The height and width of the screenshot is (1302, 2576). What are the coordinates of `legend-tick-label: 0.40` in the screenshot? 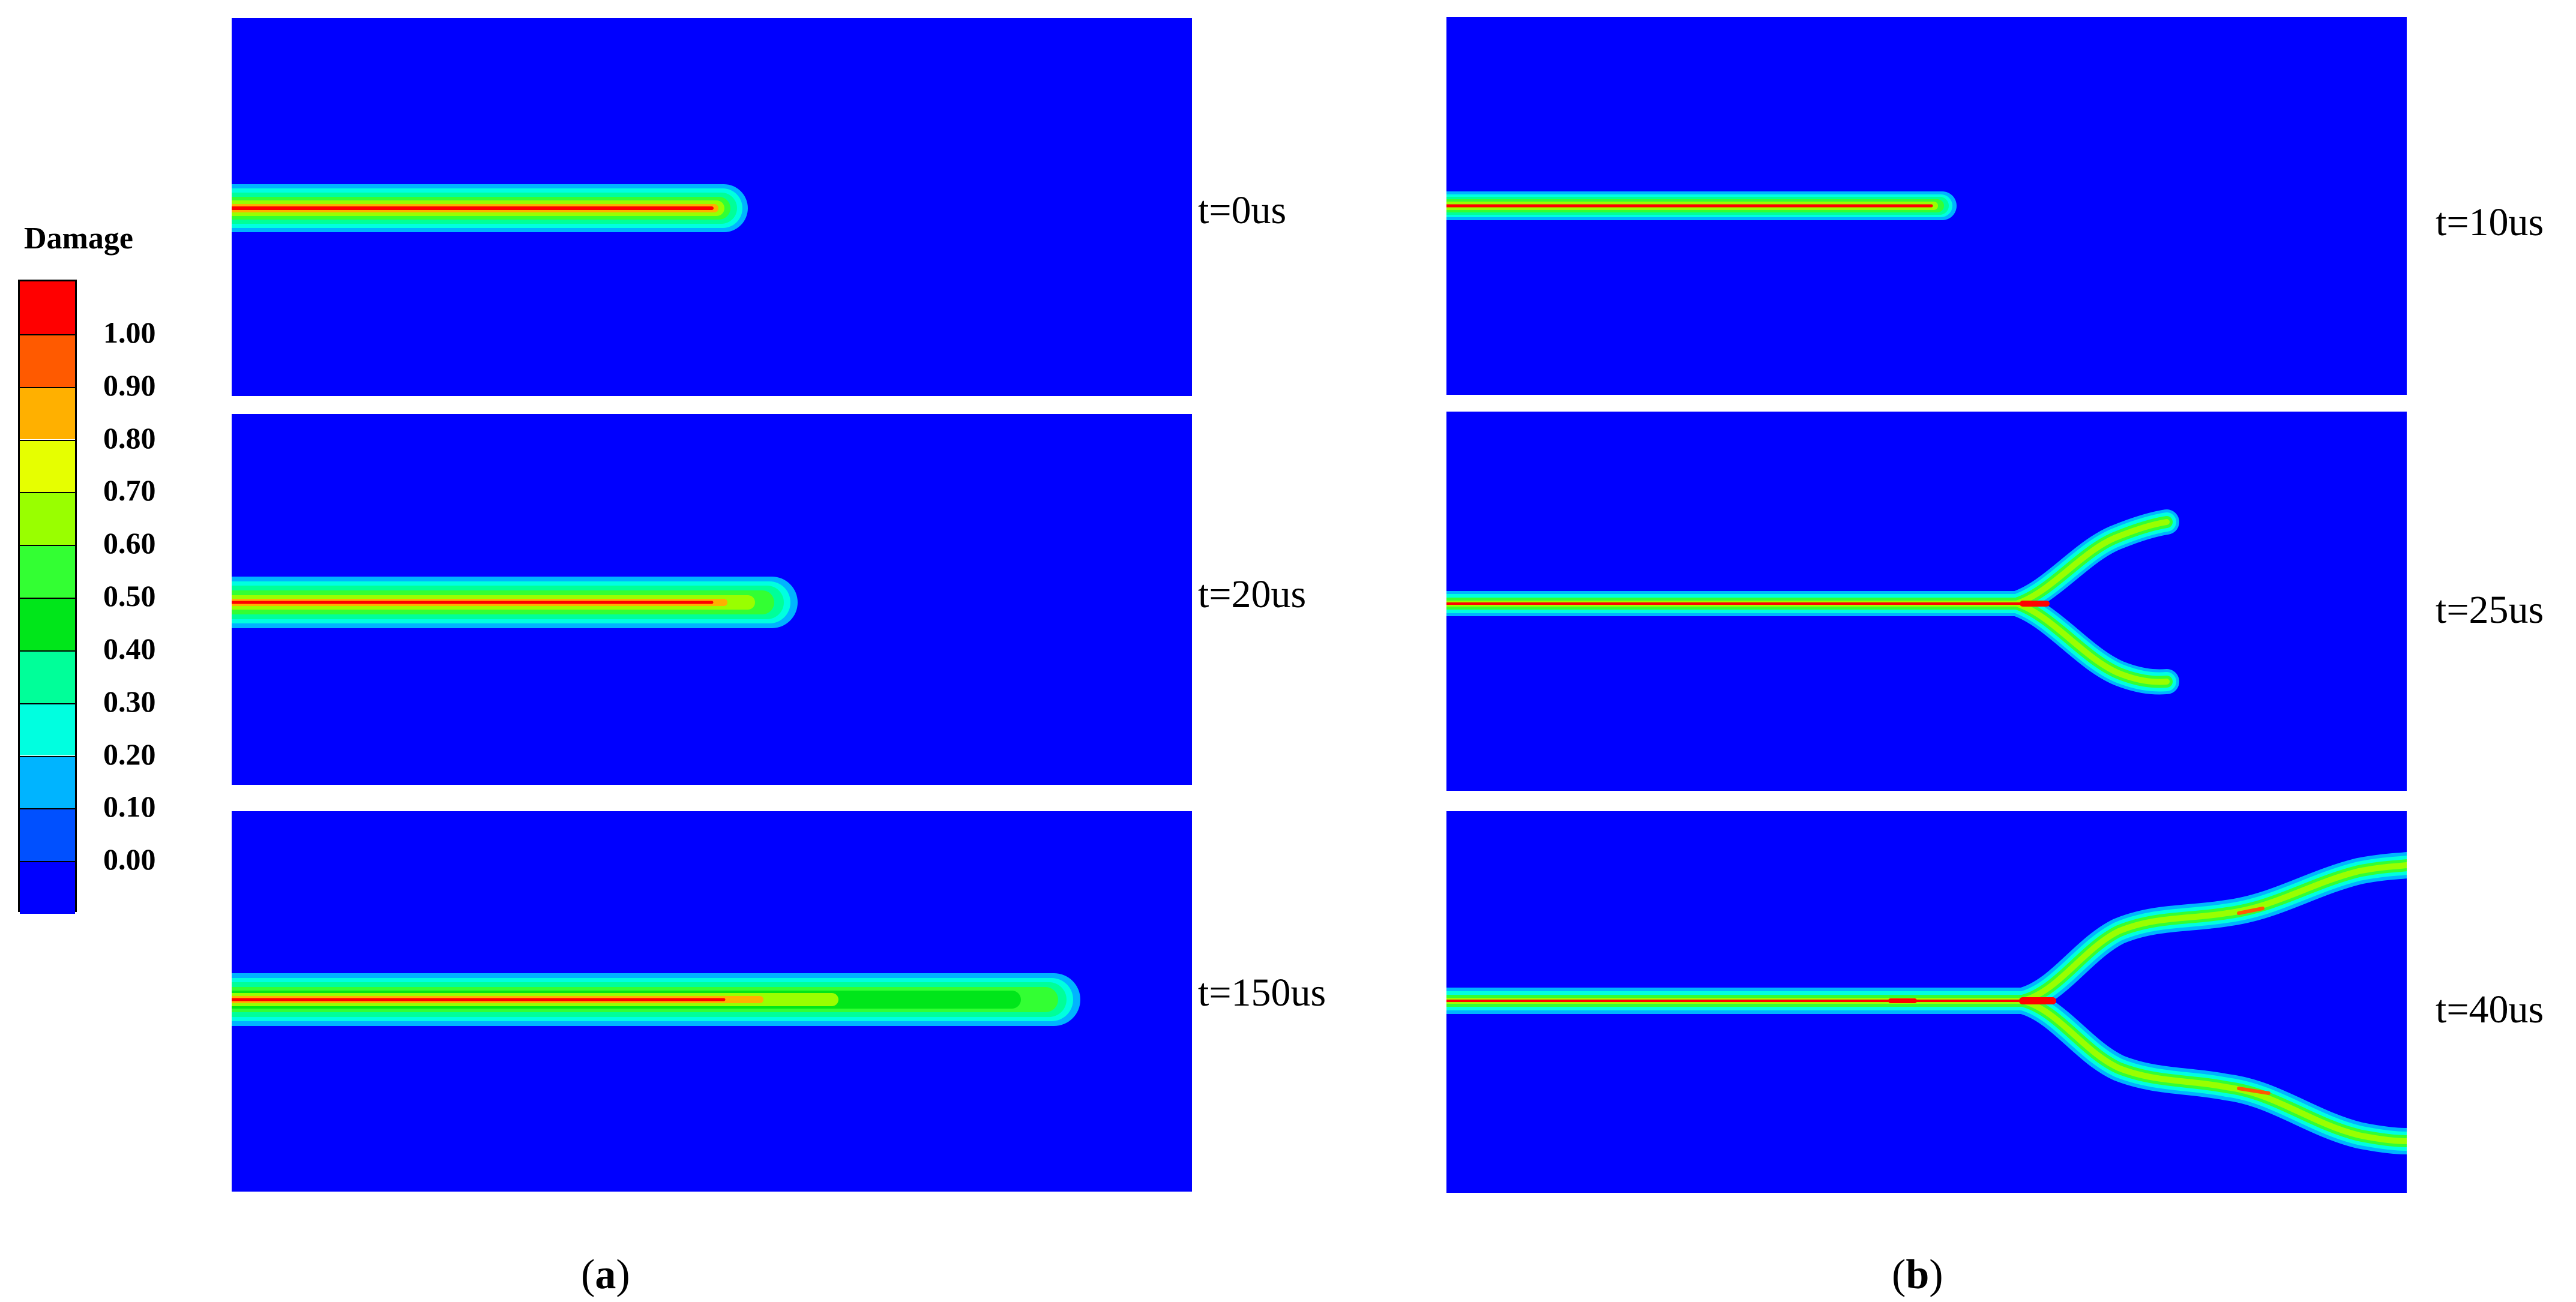 It's located at (129, 648).